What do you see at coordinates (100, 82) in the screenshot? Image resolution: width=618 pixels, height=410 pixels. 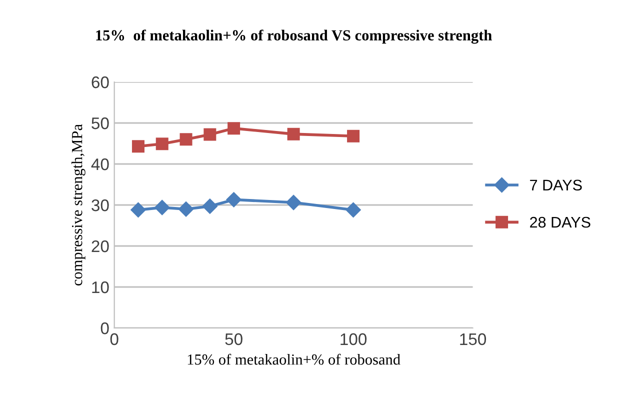 I see `y-tick-label: 60` at bounding box center [100, 82].